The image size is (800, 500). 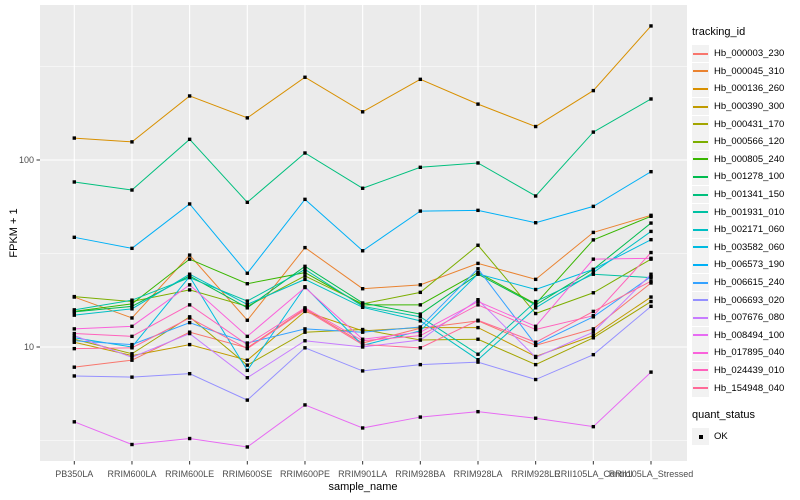 I want to click on x-tick-label-RRIM928LE: RRIM928LE, so click(x=535, y=474).